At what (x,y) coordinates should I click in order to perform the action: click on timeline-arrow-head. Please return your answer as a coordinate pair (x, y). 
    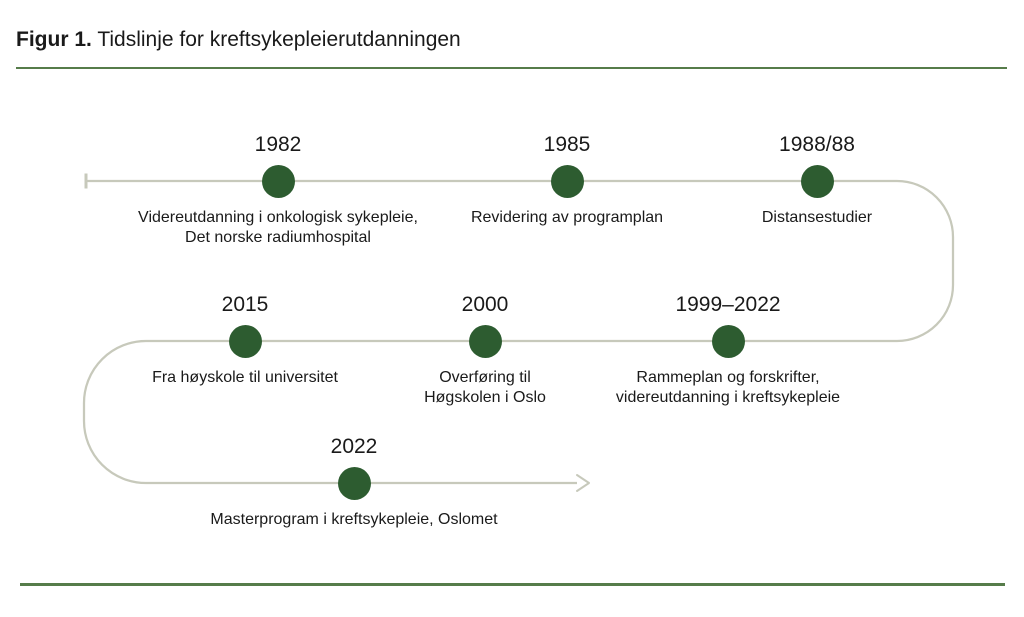
    Looking at the image, I should click on (583, 483).